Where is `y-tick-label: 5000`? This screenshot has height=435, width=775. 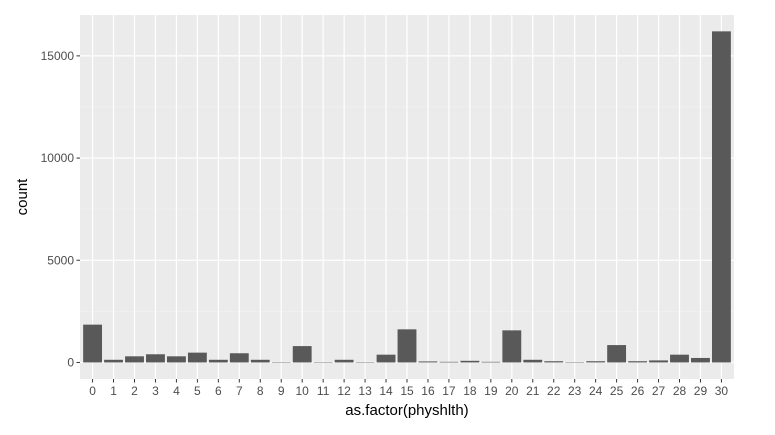 y-tick-label: 5000 is located at coordinates (60, 260).